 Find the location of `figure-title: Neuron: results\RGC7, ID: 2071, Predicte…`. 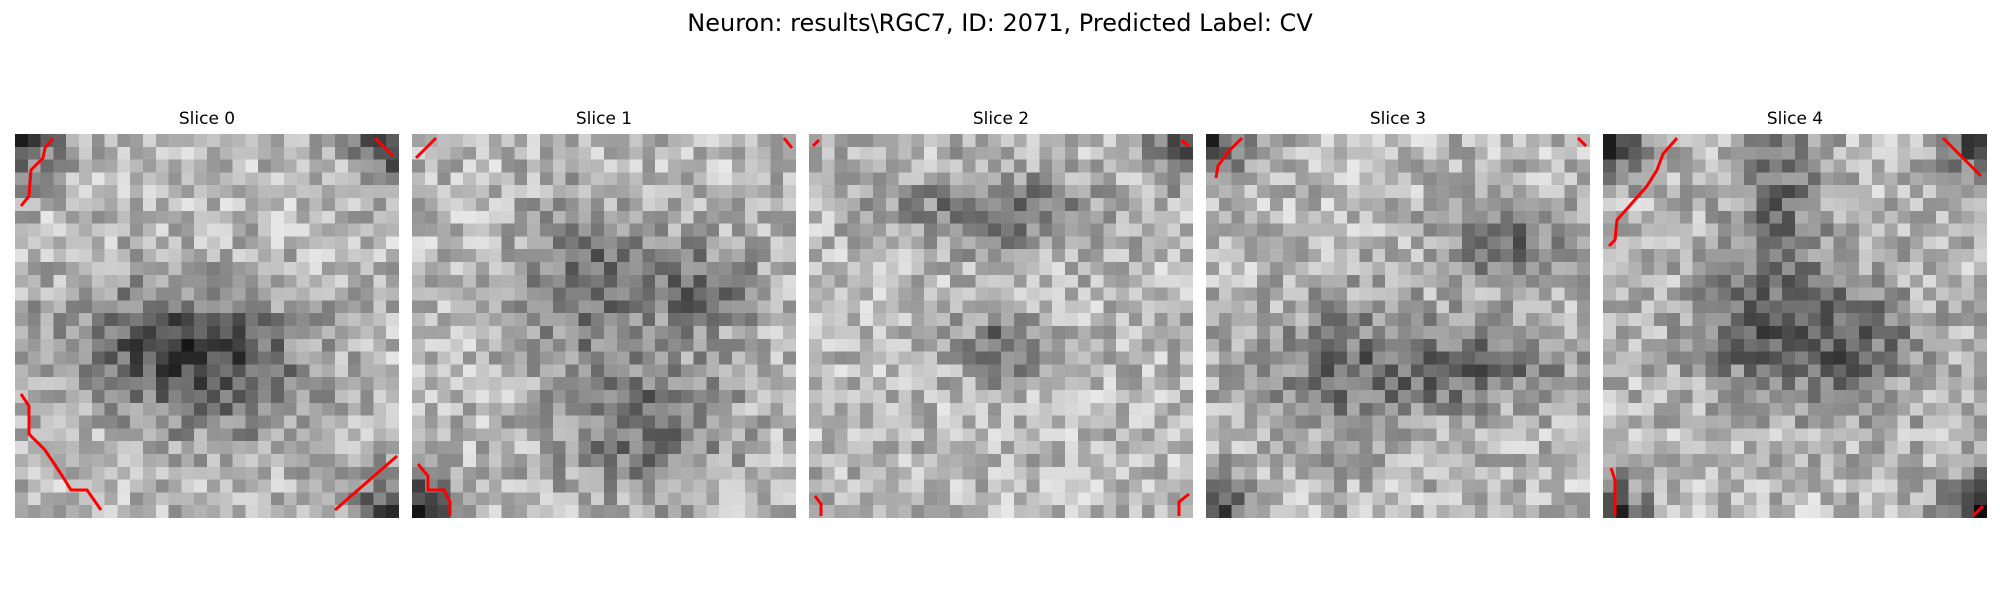

figure-title: Neuron: results\RGC7, ID: 2071, Predicte… is located at coordinates (1000, 23).